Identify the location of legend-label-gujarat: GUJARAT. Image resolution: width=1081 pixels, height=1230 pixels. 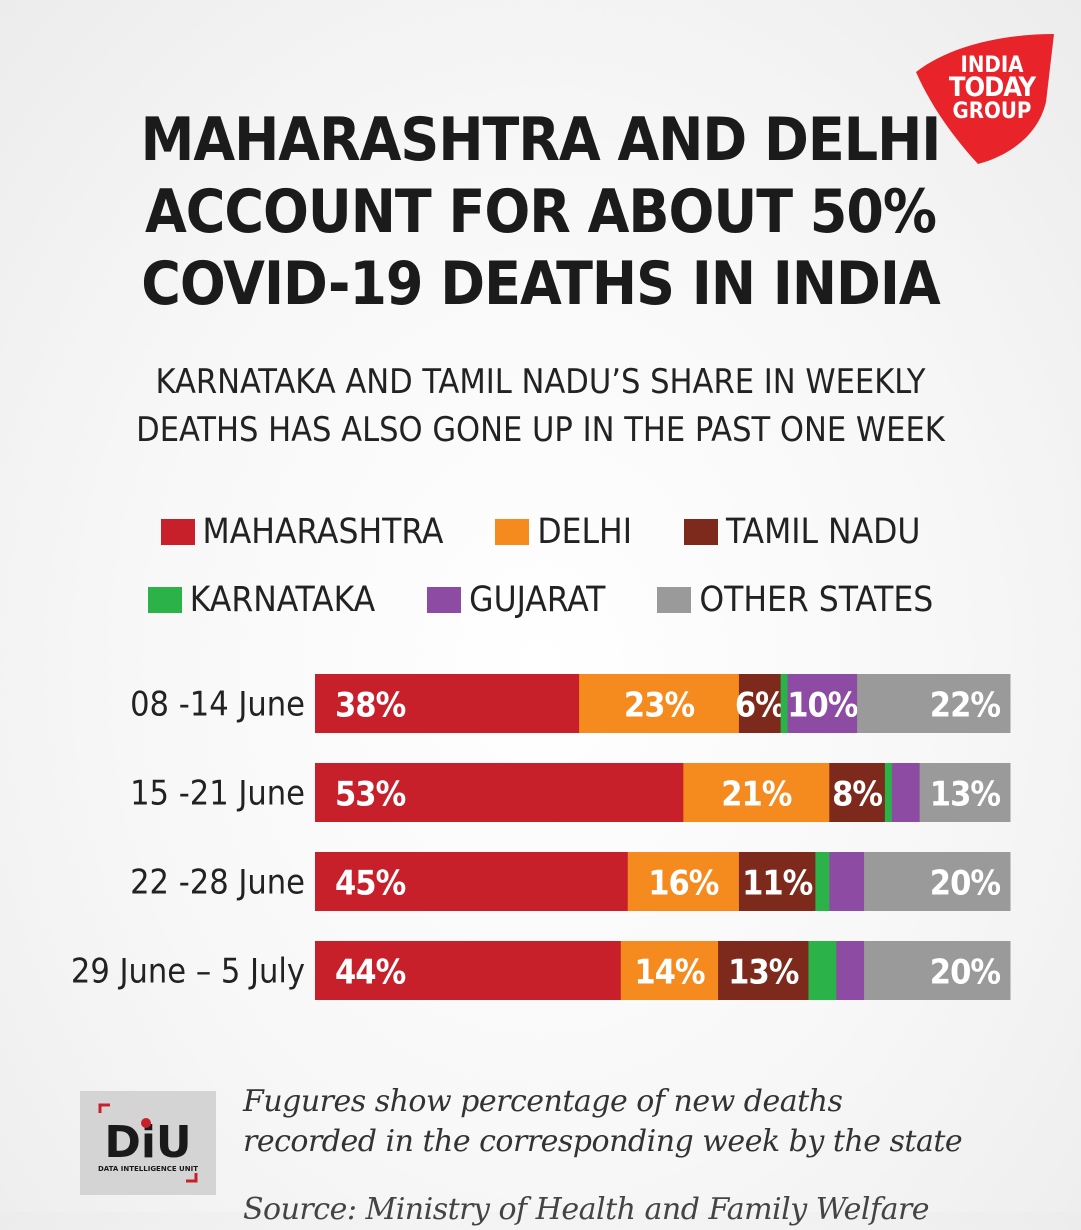
(537, 600).